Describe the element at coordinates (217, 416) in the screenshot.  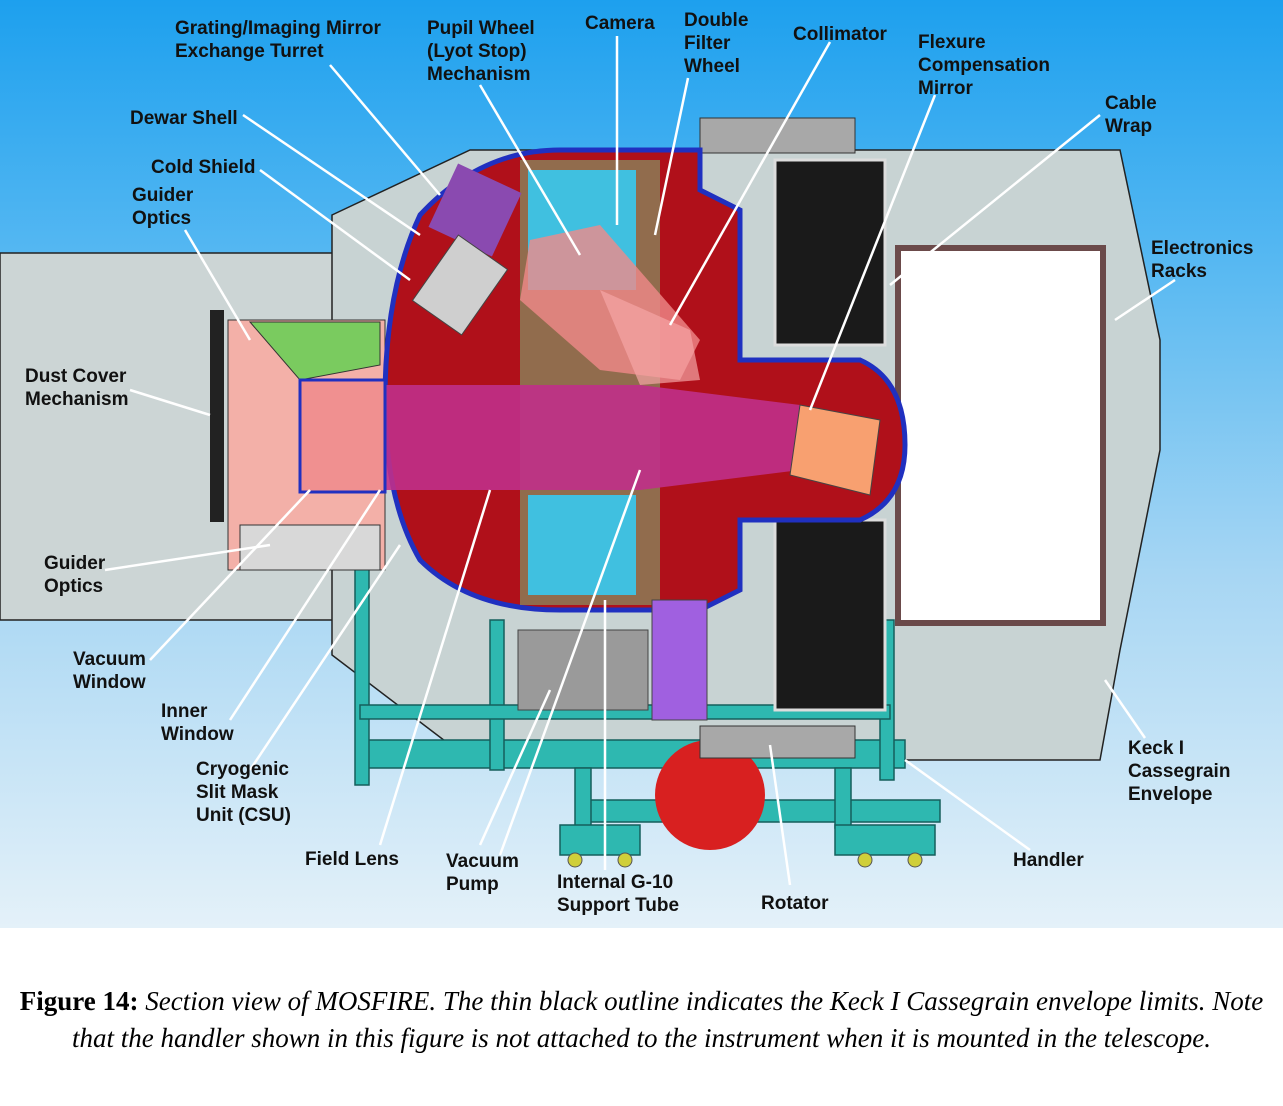
I see `dust-cover` at that location.